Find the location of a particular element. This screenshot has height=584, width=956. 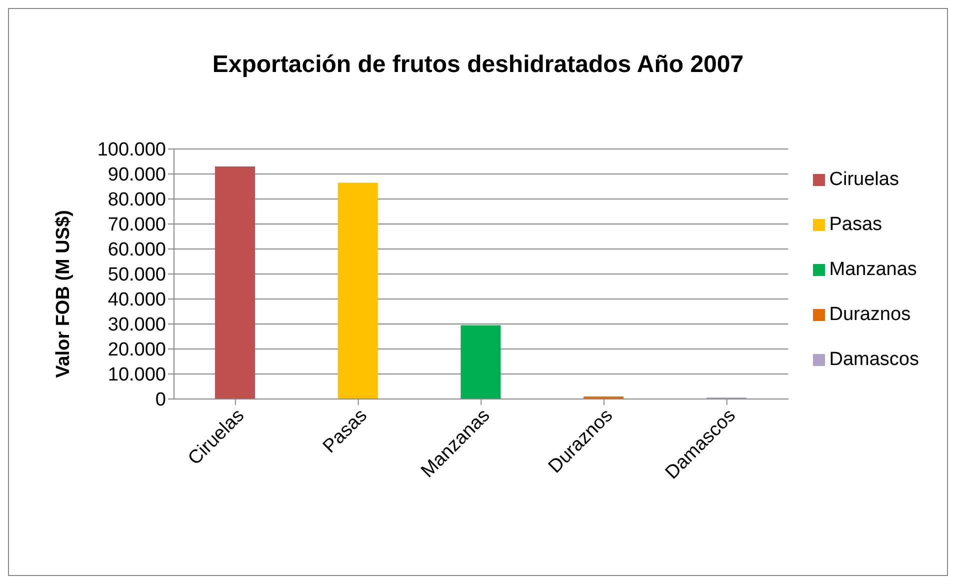

y-tick-label: 20.000 is located at coordinates (137, 350).